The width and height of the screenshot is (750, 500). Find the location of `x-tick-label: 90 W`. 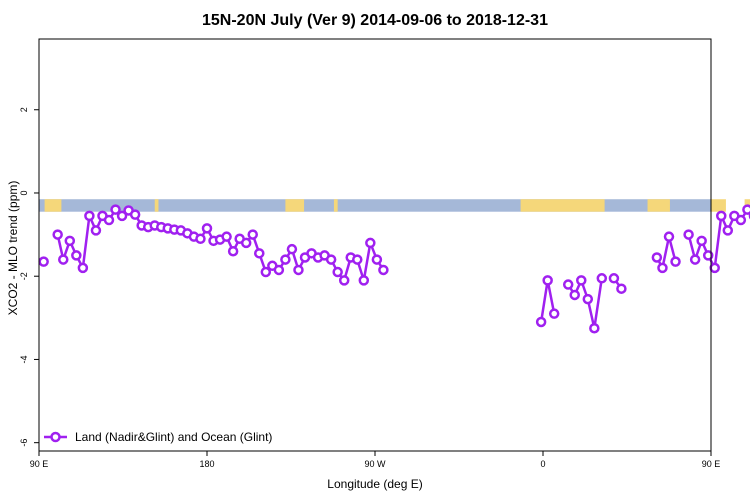

x-tick-label: 90 W is located at coordinates (375, 464).